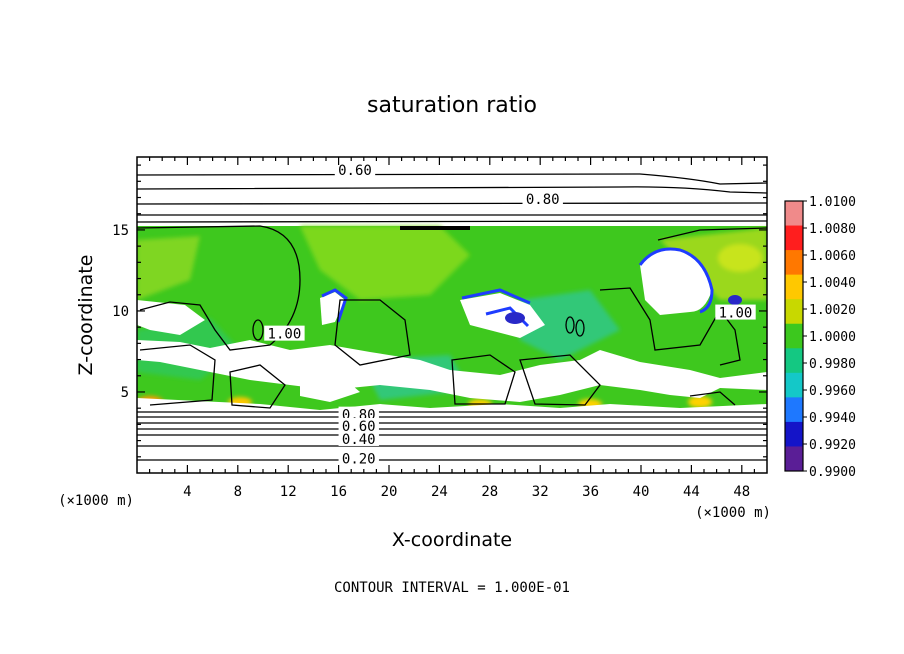 Image resolution: width=904 pixels, height=654 pixels. I want to click on y-axis-label: Z-coordinate, so click(86, 315).